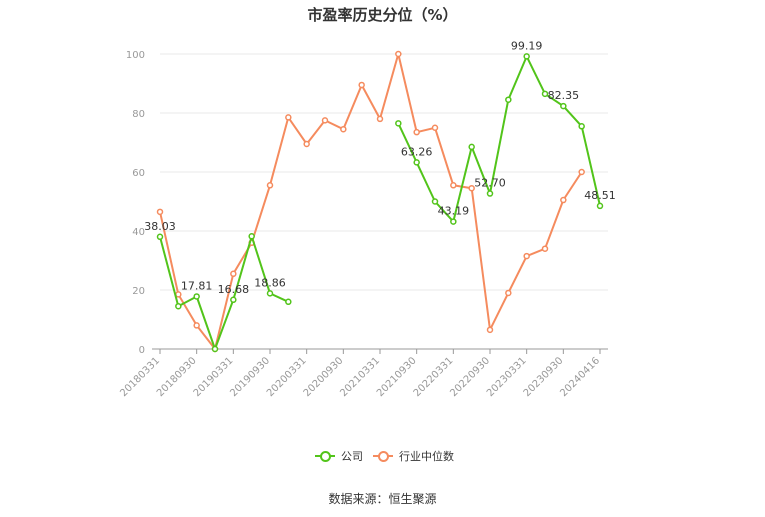  I want to click on y-tick-label: 40, so click(138, 232).